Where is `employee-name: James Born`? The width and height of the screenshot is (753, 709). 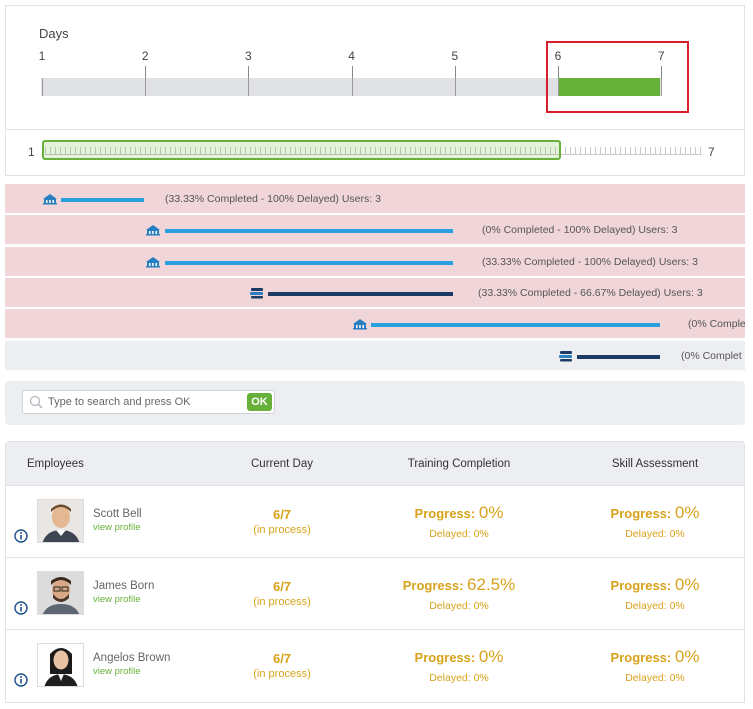 employee-name: James Born is located at coordinates (124, 586).